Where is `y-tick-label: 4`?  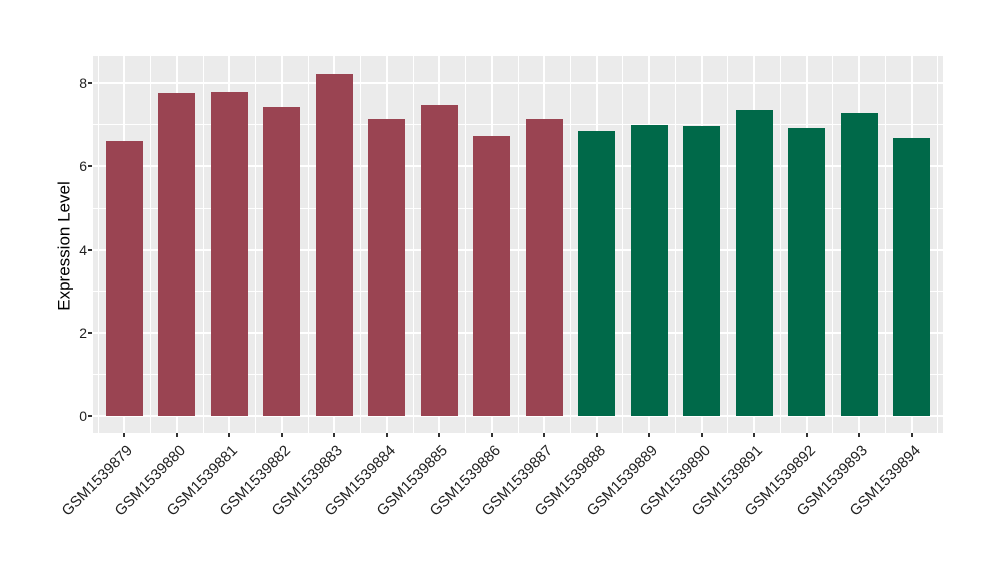 y-tick-label: 4 is located at coordinates (83, 249).